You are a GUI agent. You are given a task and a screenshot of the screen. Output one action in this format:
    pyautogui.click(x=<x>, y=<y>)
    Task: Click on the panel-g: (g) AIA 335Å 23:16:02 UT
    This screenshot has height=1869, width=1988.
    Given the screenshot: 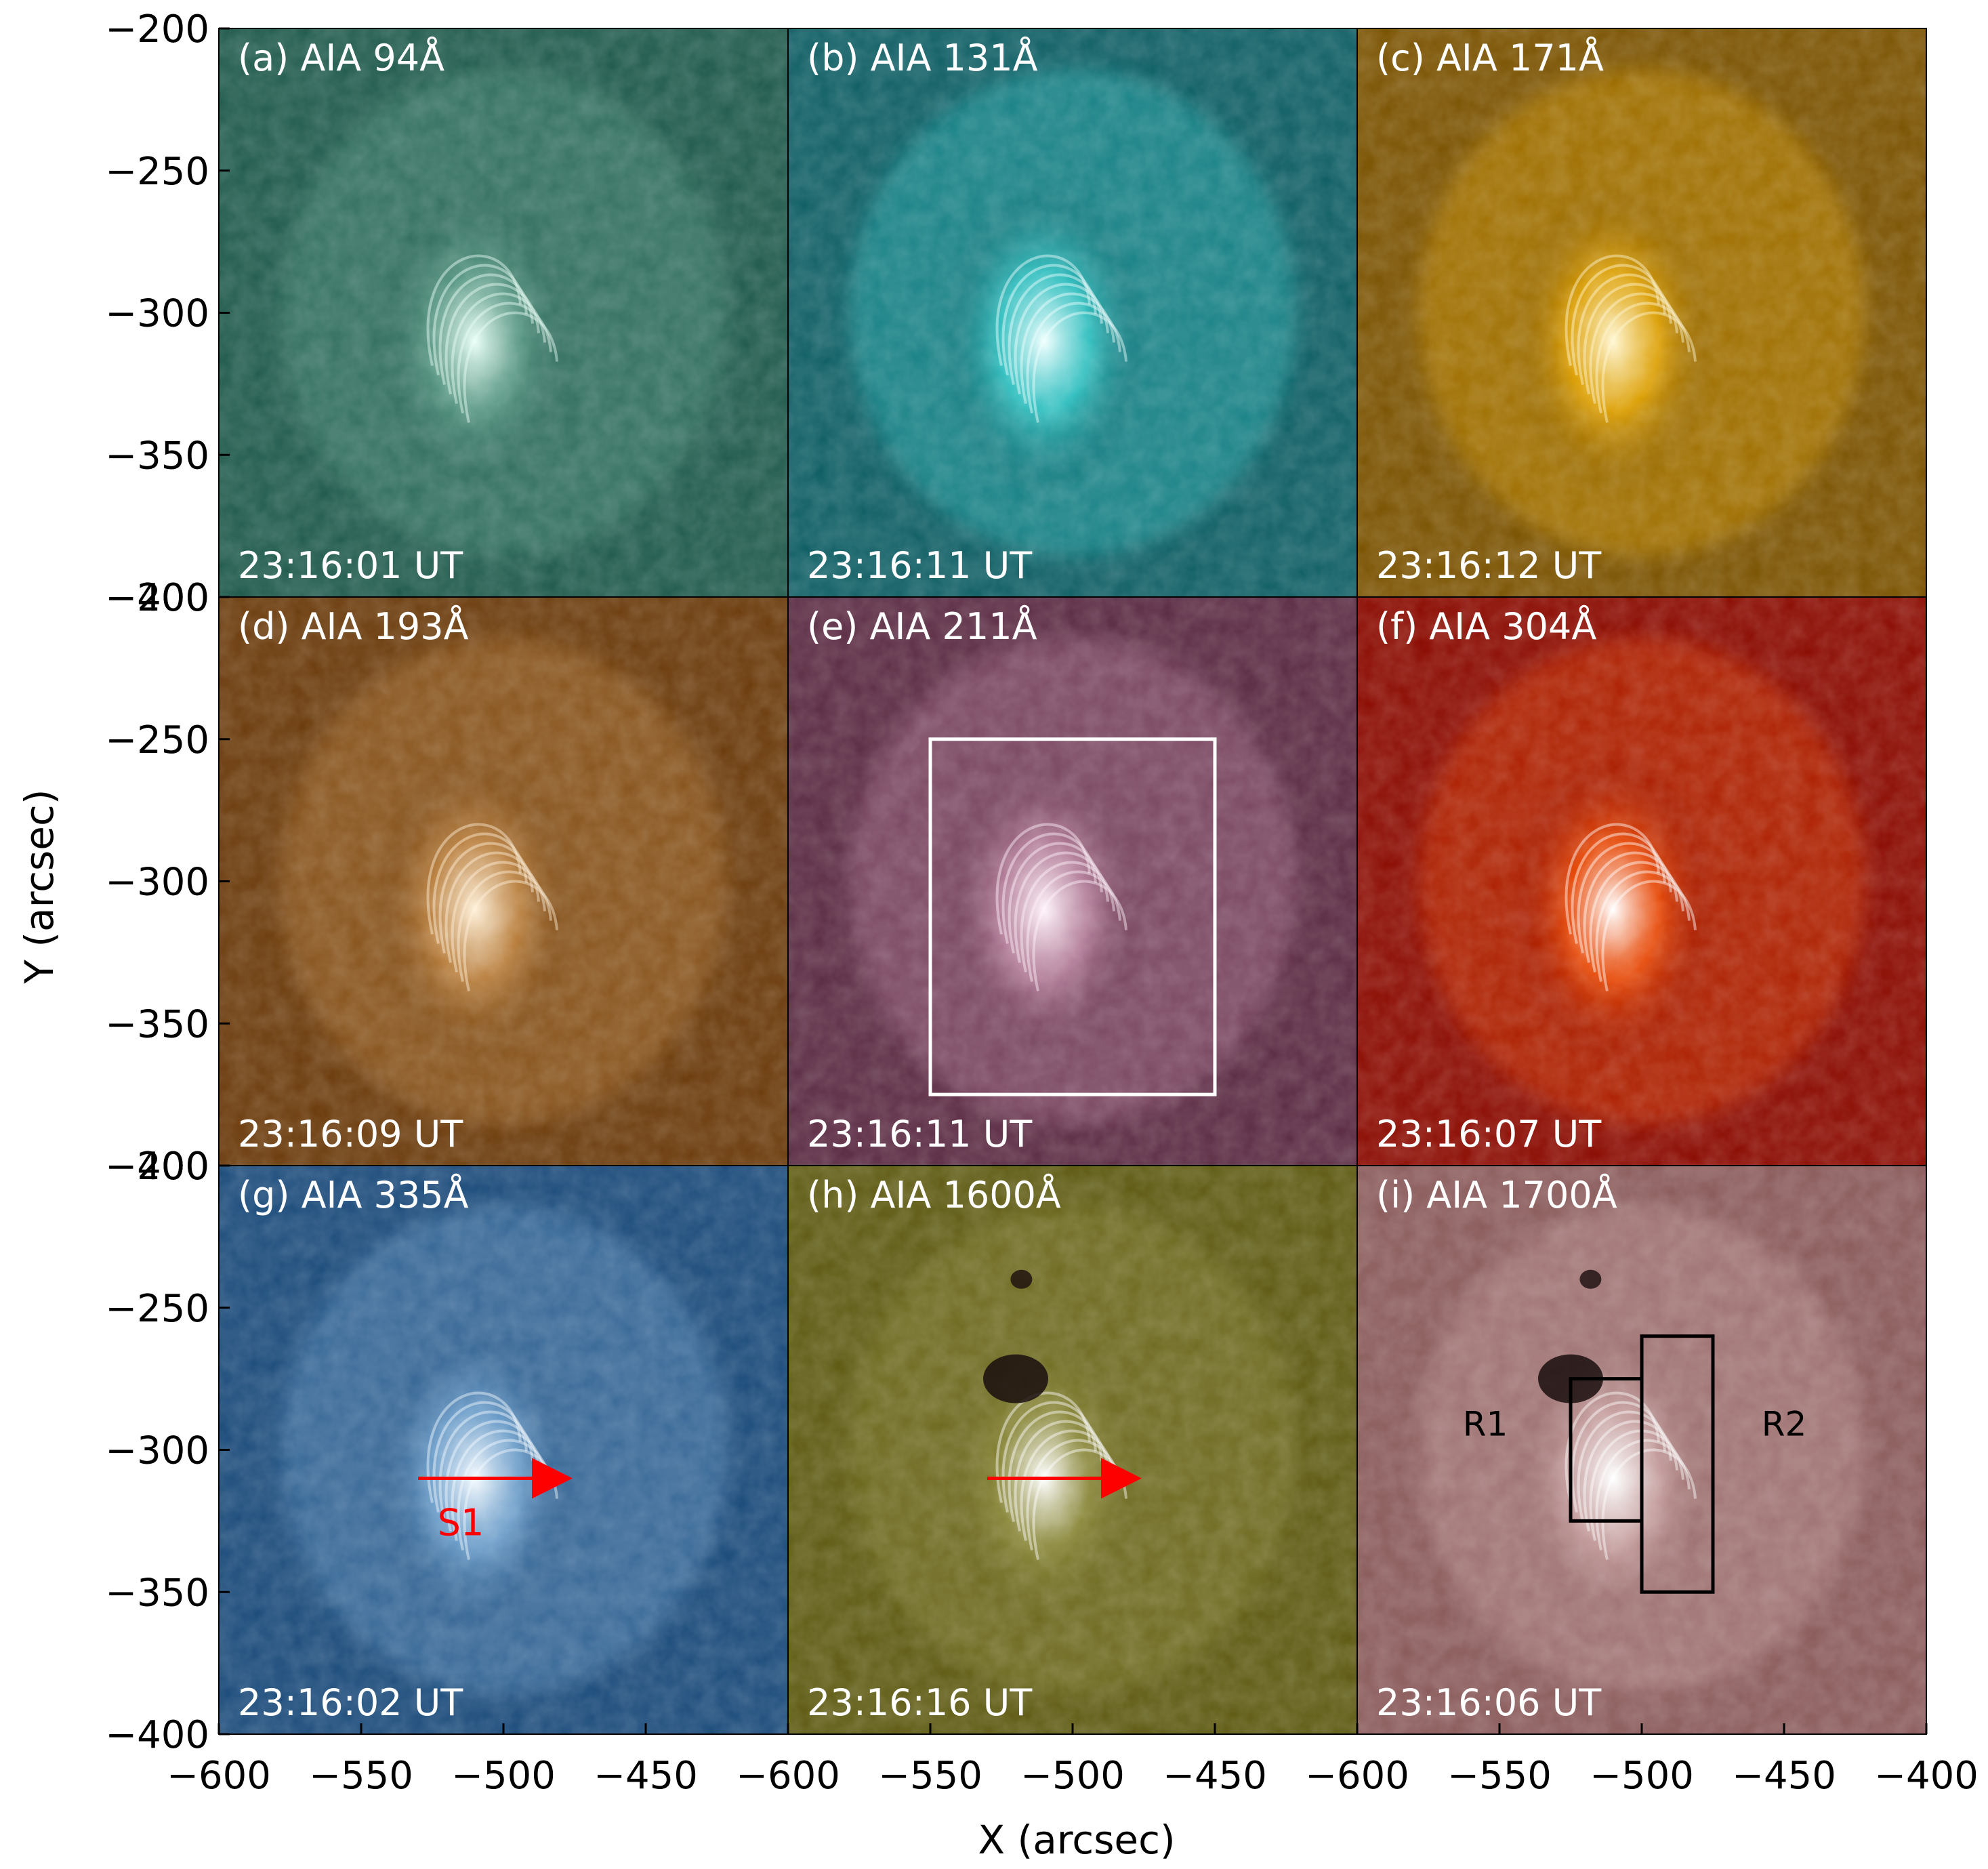 What is the action you would take?
    pyautogui.click(x=503, y=1450)
    